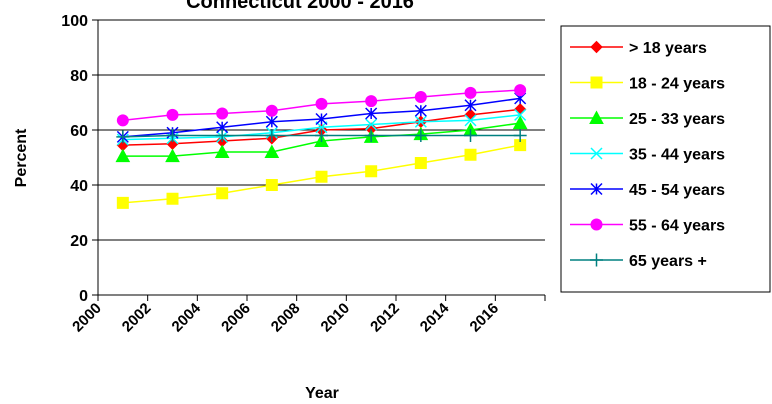 This screenshot has width=772, height=404. What do you see at coordinates (677, 119) in the screenshot?
I see `legend-label-2: 25 - 33 years` at bounding box center [677, 119].